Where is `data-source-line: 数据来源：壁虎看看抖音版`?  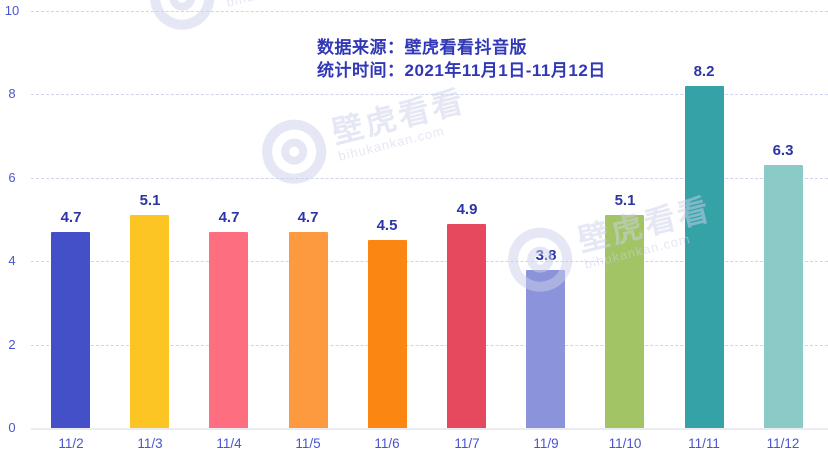
data-source-line: 数据来源：壁虎看看抖音版 is located at coordinates (422, 47).